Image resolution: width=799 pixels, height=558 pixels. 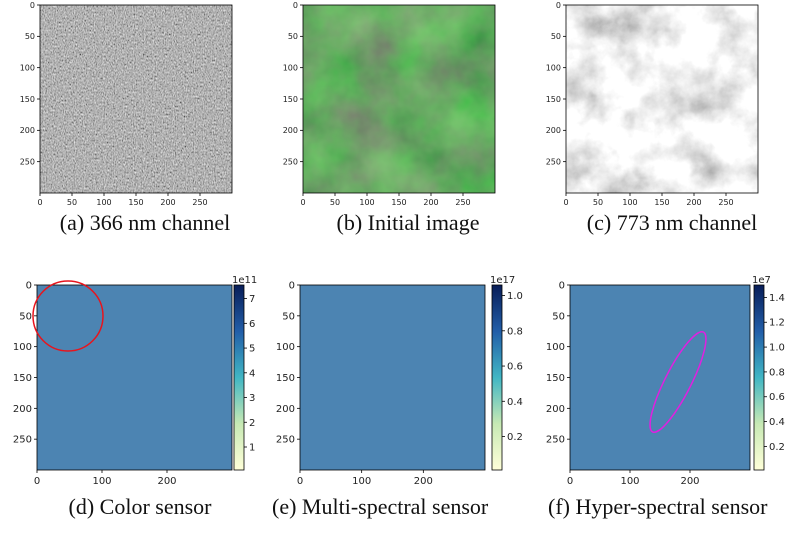 I want to click on annotation-circle, so click(x=68, y=316).